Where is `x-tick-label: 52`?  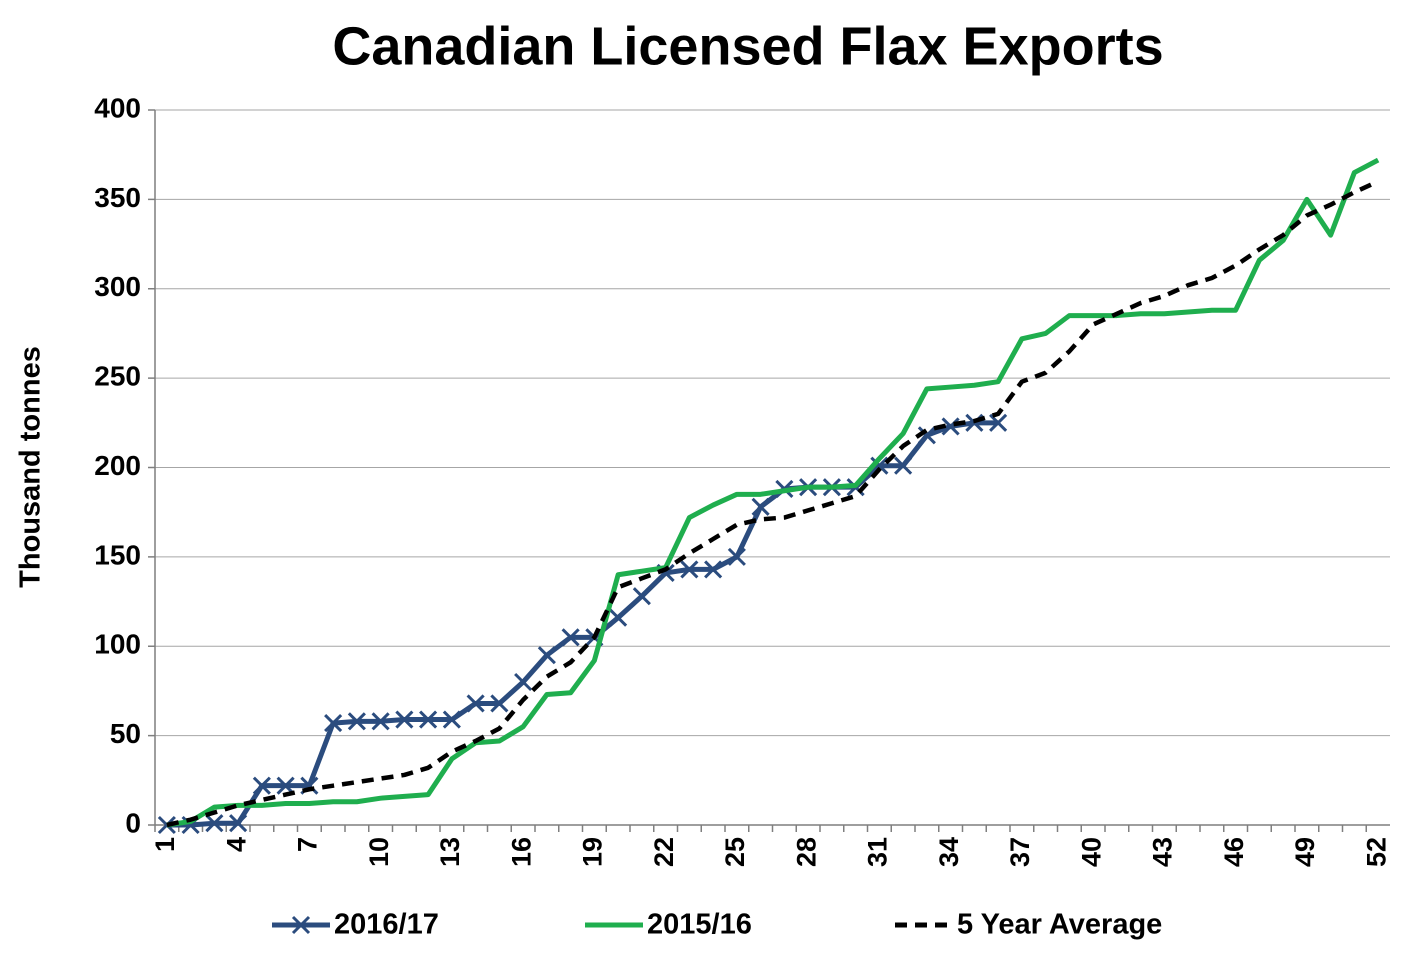 x-tick-label: 52 is located at coordinates (1376, 852).